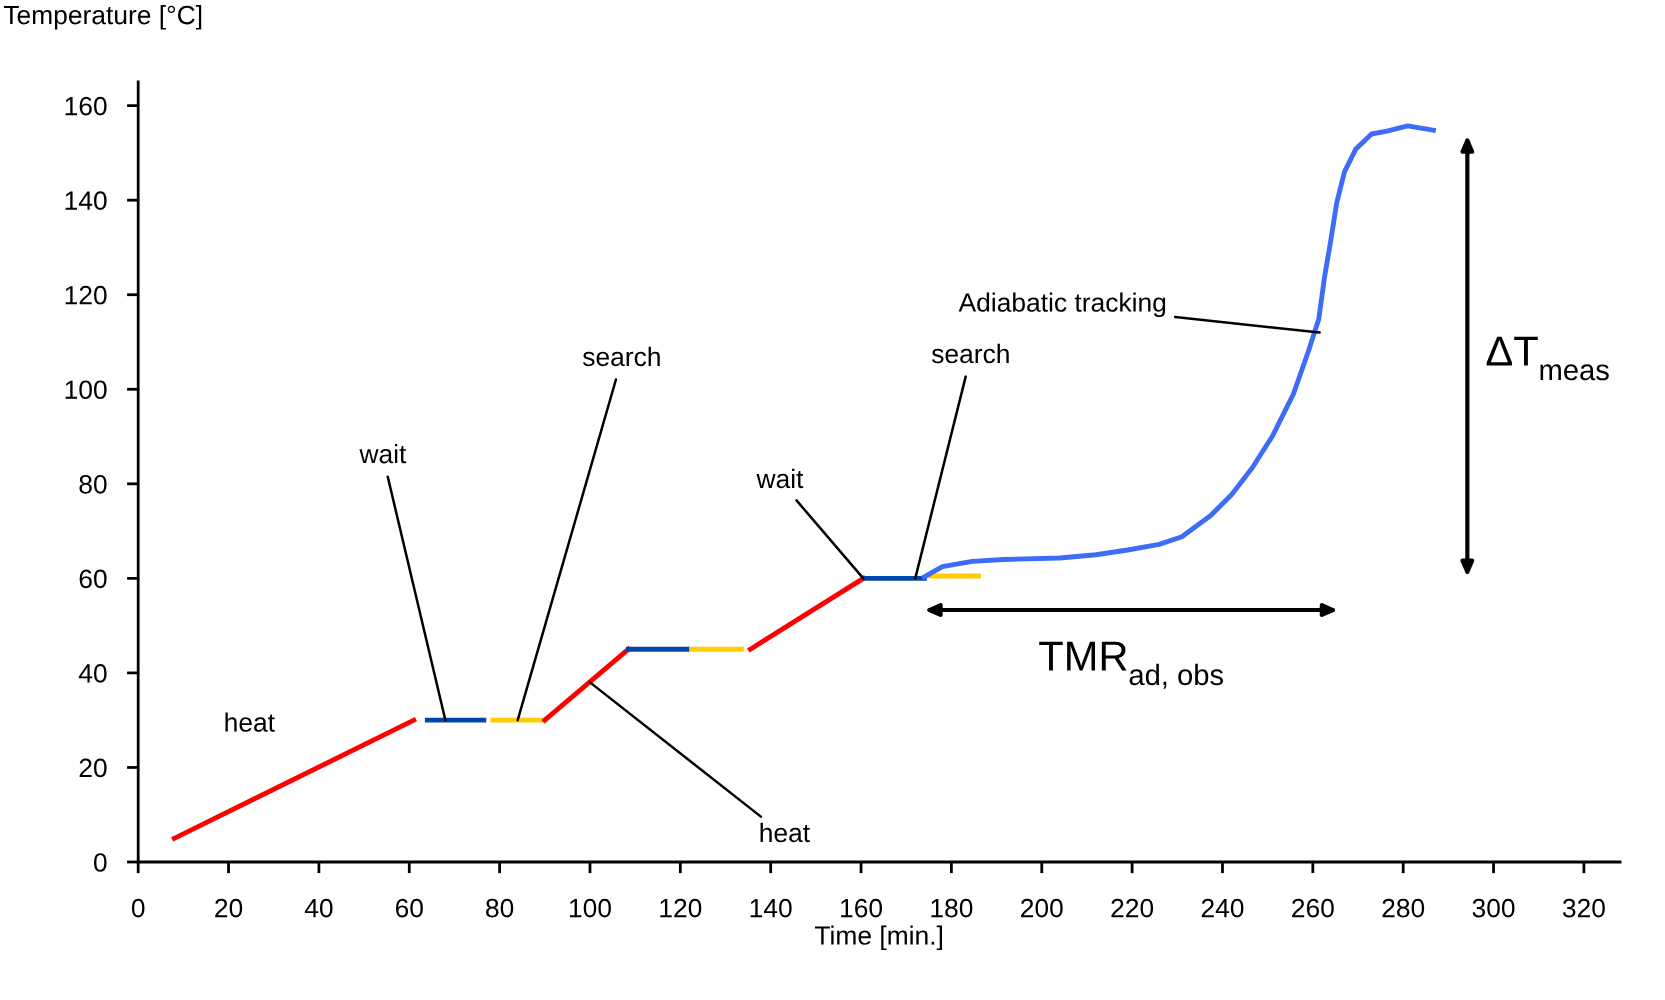 The height and width of the screenshot is (1000, 1665). I want to click on x-tick-label: 0, so click(138, 908).